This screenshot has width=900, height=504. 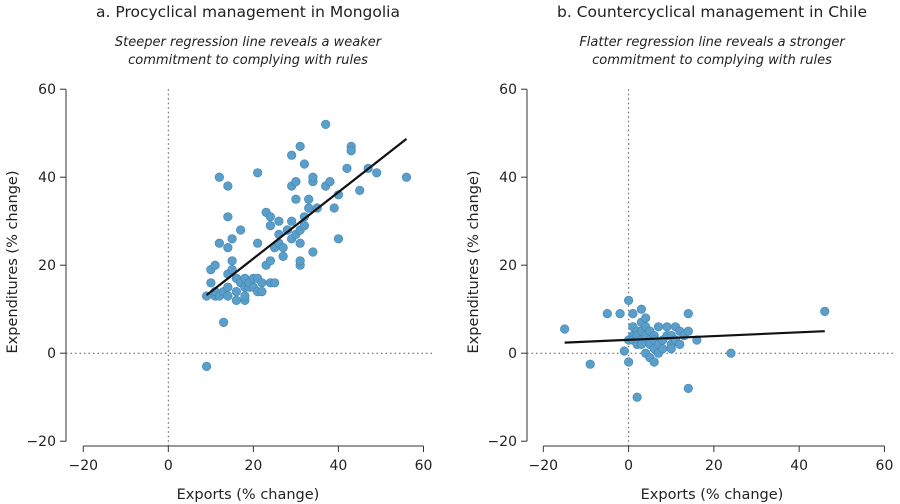 What do you see at coordinates (51, 354) in the screenshot?
I see `panel-a-y-tick-label: 0` at bounding box center [51, 354].